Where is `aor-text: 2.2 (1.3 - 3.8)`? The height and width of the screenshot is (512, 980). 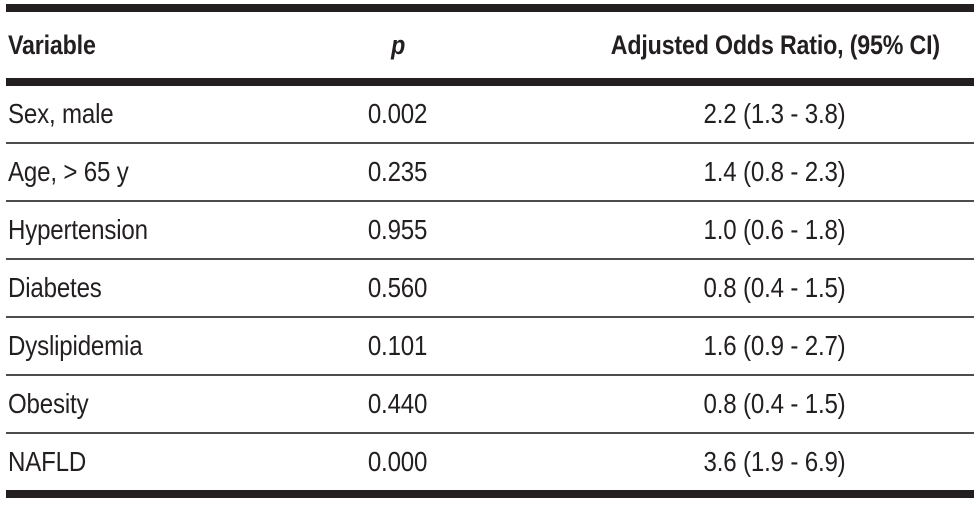 aor-text: 2.2 (1.3 - 3.8) is located at coordinates (775, 113).